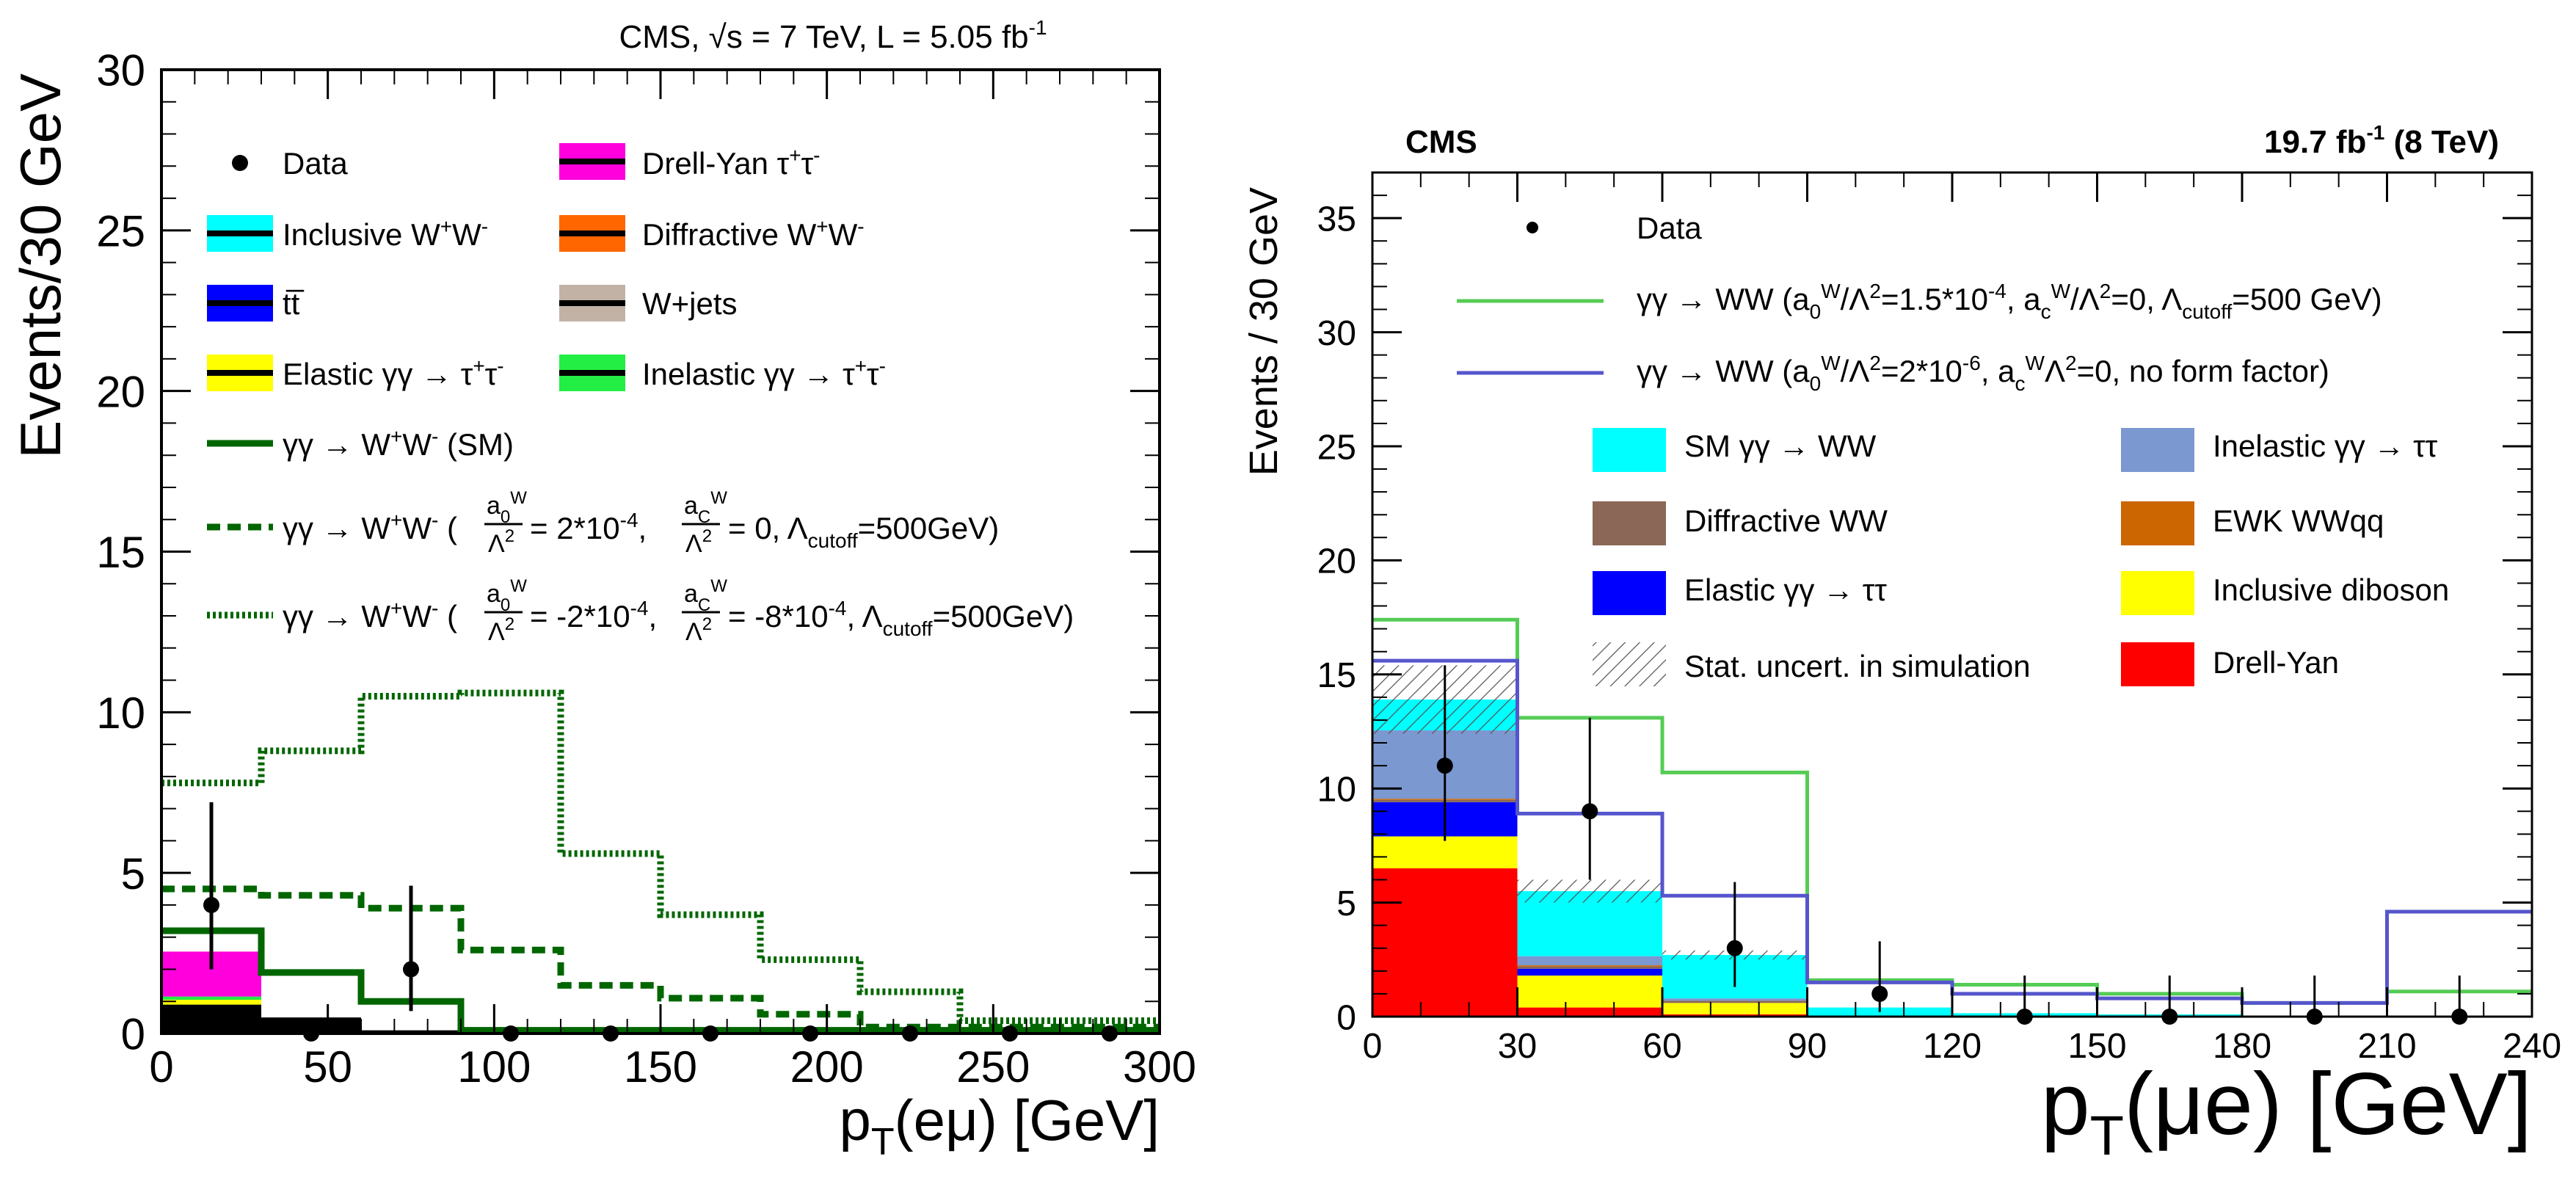 The height and width of the screenshot is (1195, 2576). Describe the element at coordinates (1952, 1046) in the screenshot. I see `x-tick-label-4: 120` at that location.